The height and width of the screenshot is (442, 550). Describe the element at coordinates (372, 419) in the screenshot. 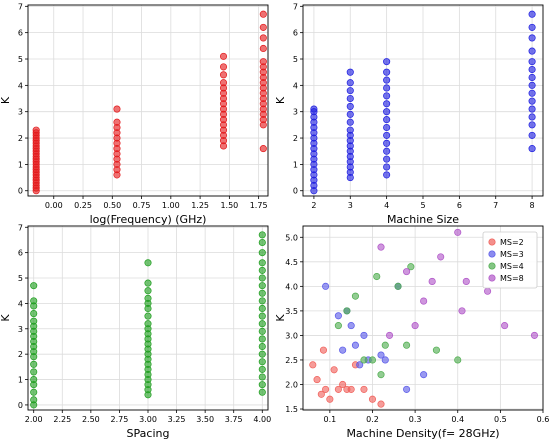

I see `x-tick-label: 0.2` at that location.